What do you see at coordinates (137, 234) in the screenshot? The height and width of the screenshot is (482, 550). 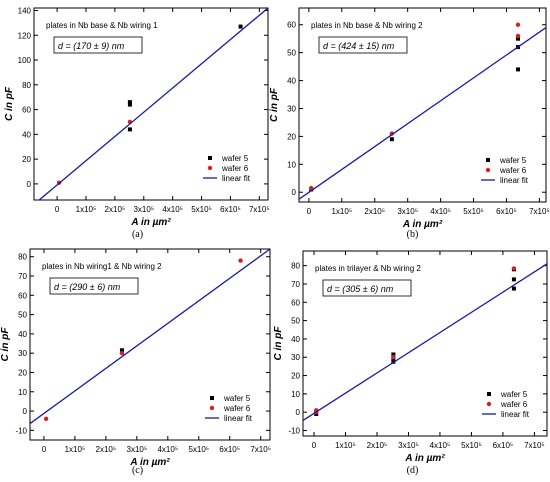 I see `panel-label: (a)` at bounding box center [137, 234].